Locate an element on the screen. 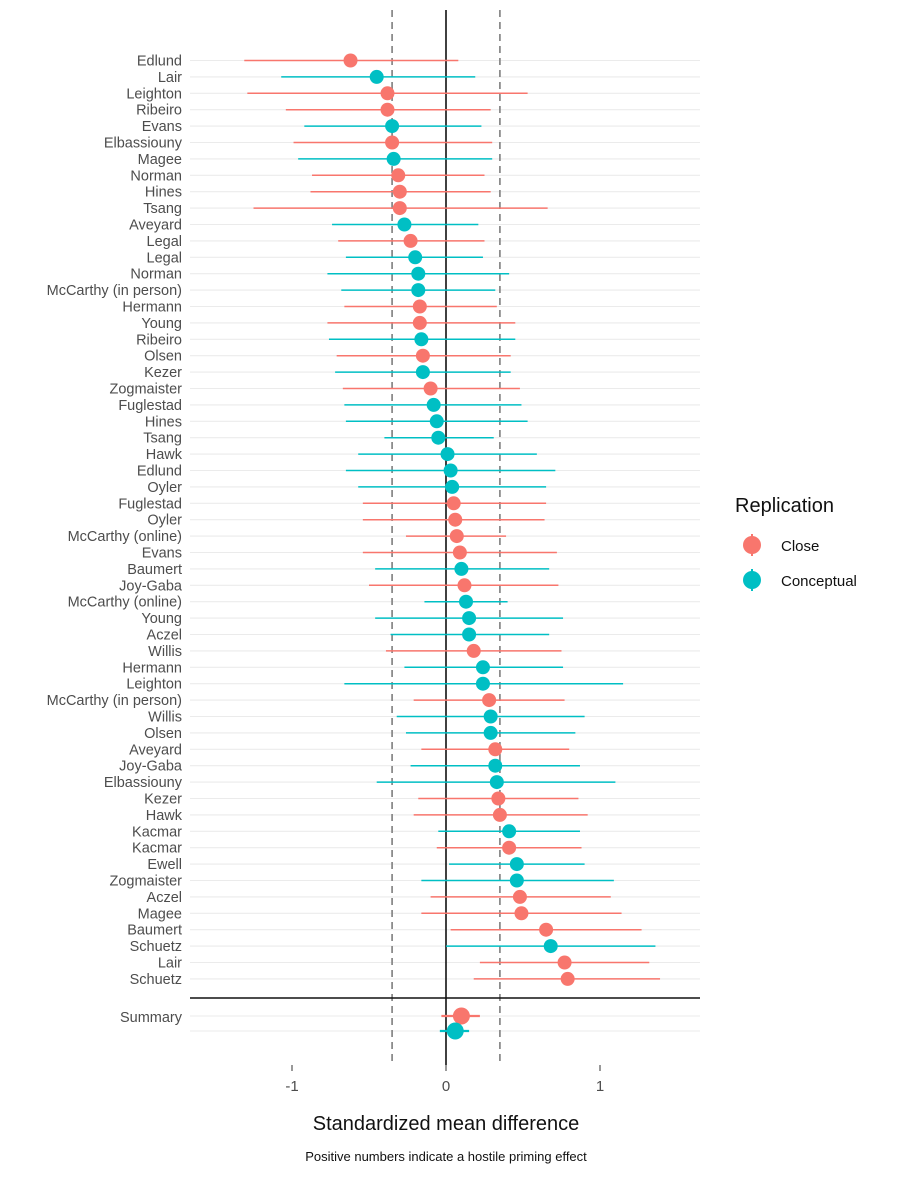 This screenshot has height=1200, width=897. study-label: Joy-Gaba is located at coordinates (151, 767).